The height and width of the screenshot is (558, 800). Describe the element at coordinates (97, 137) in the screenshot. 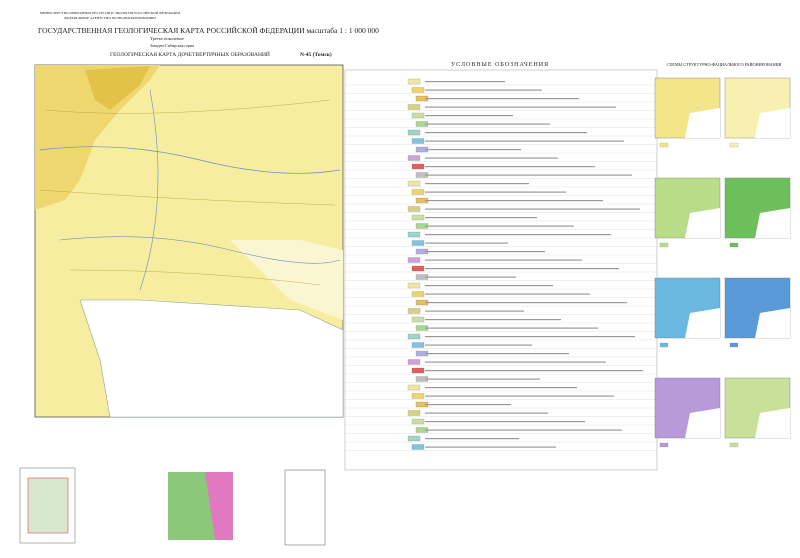

I see `unit-area` at that location.